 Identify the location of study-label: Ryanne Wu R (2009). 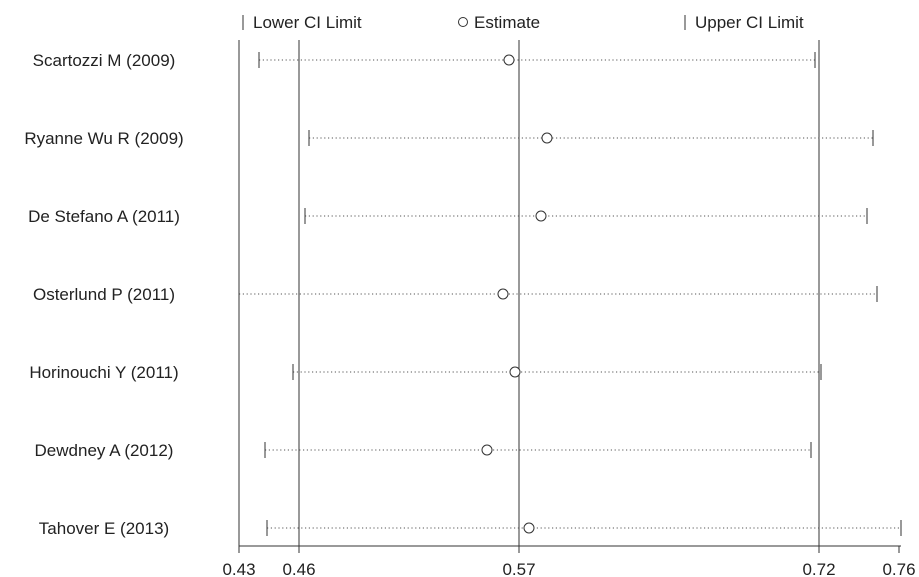
(103, 138).